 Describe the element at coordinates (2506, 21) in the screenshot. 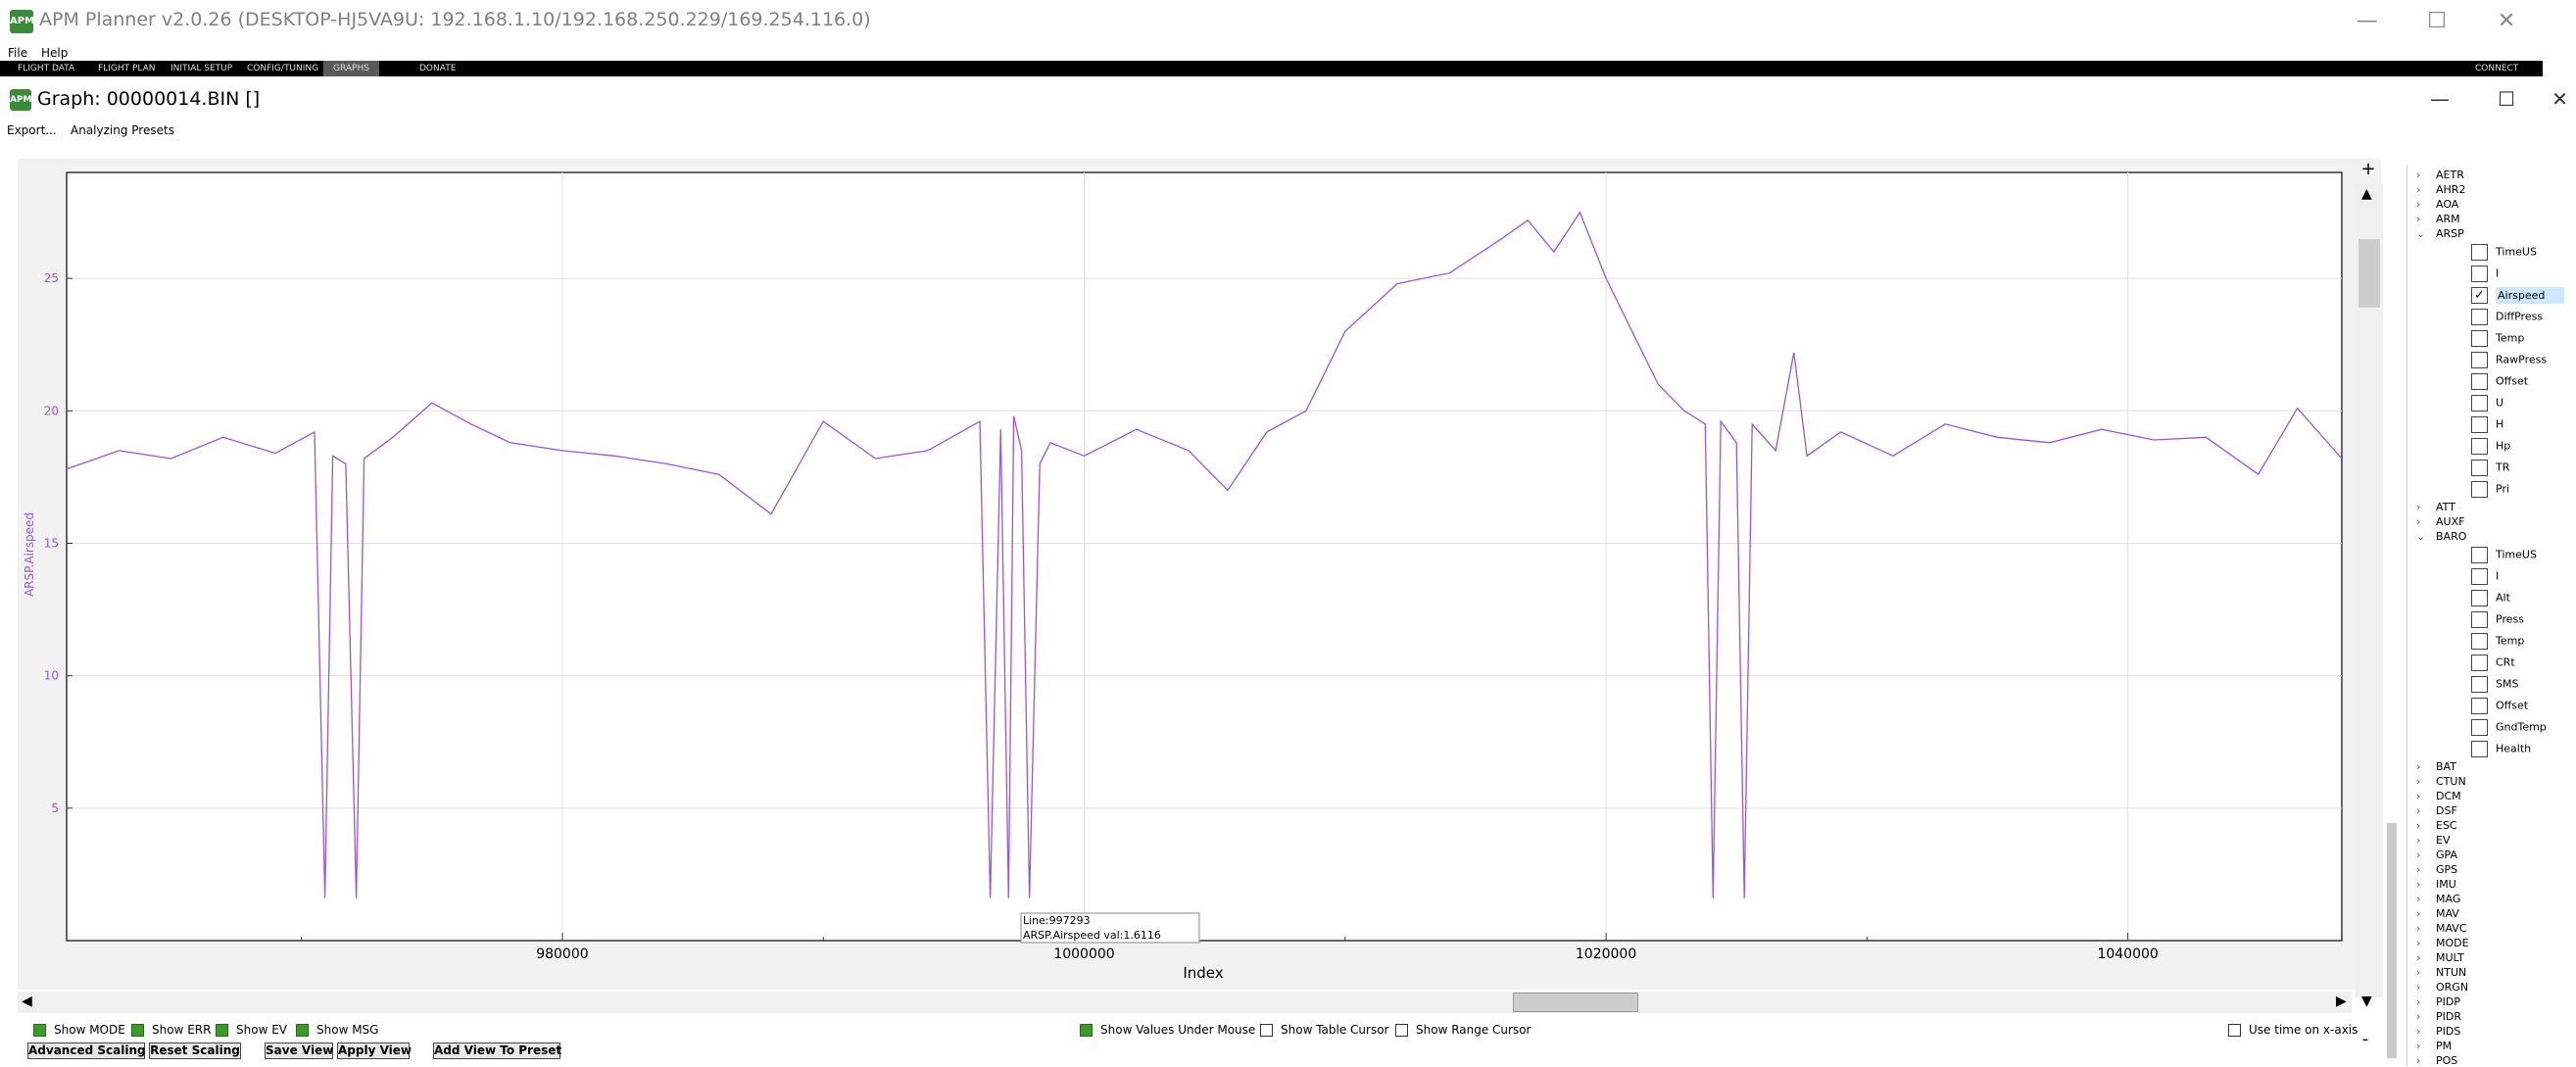

I see `close-window-button: ✕` at that location.